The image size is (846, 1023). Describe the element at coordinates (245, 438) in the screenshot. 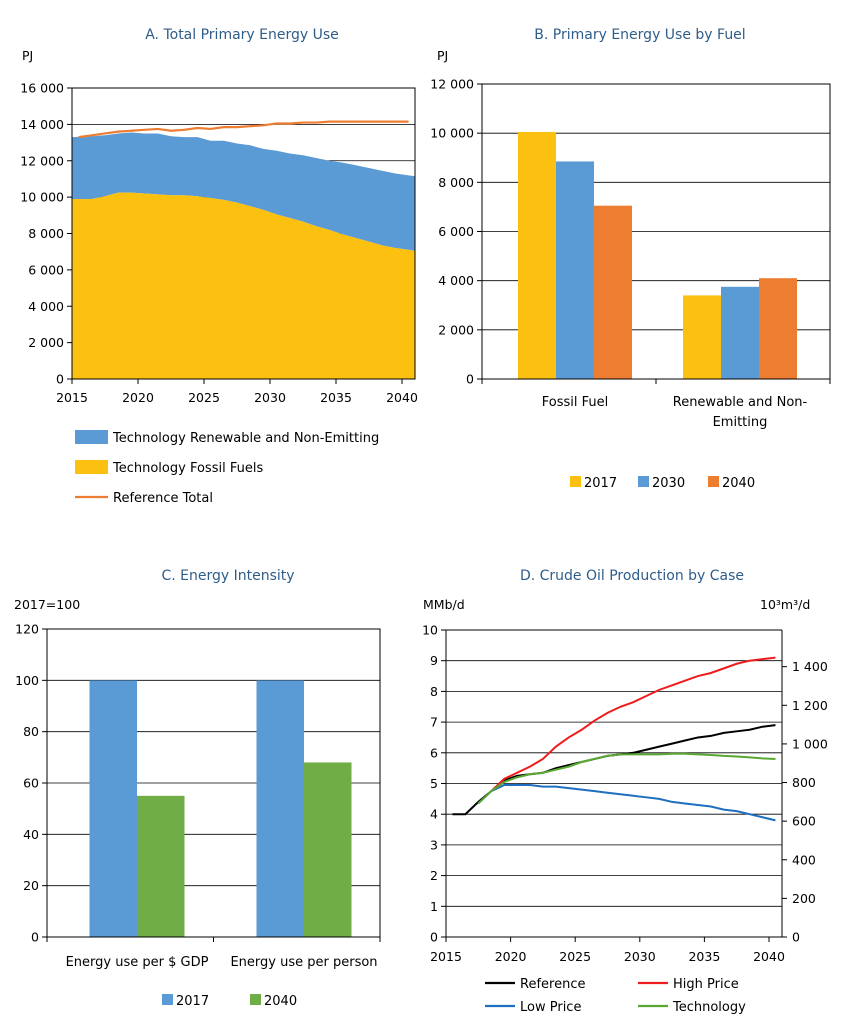

I see `legend-label-technology-renewable-and-non-emitting: Technology Renewable and Non-Emitting` at that location.